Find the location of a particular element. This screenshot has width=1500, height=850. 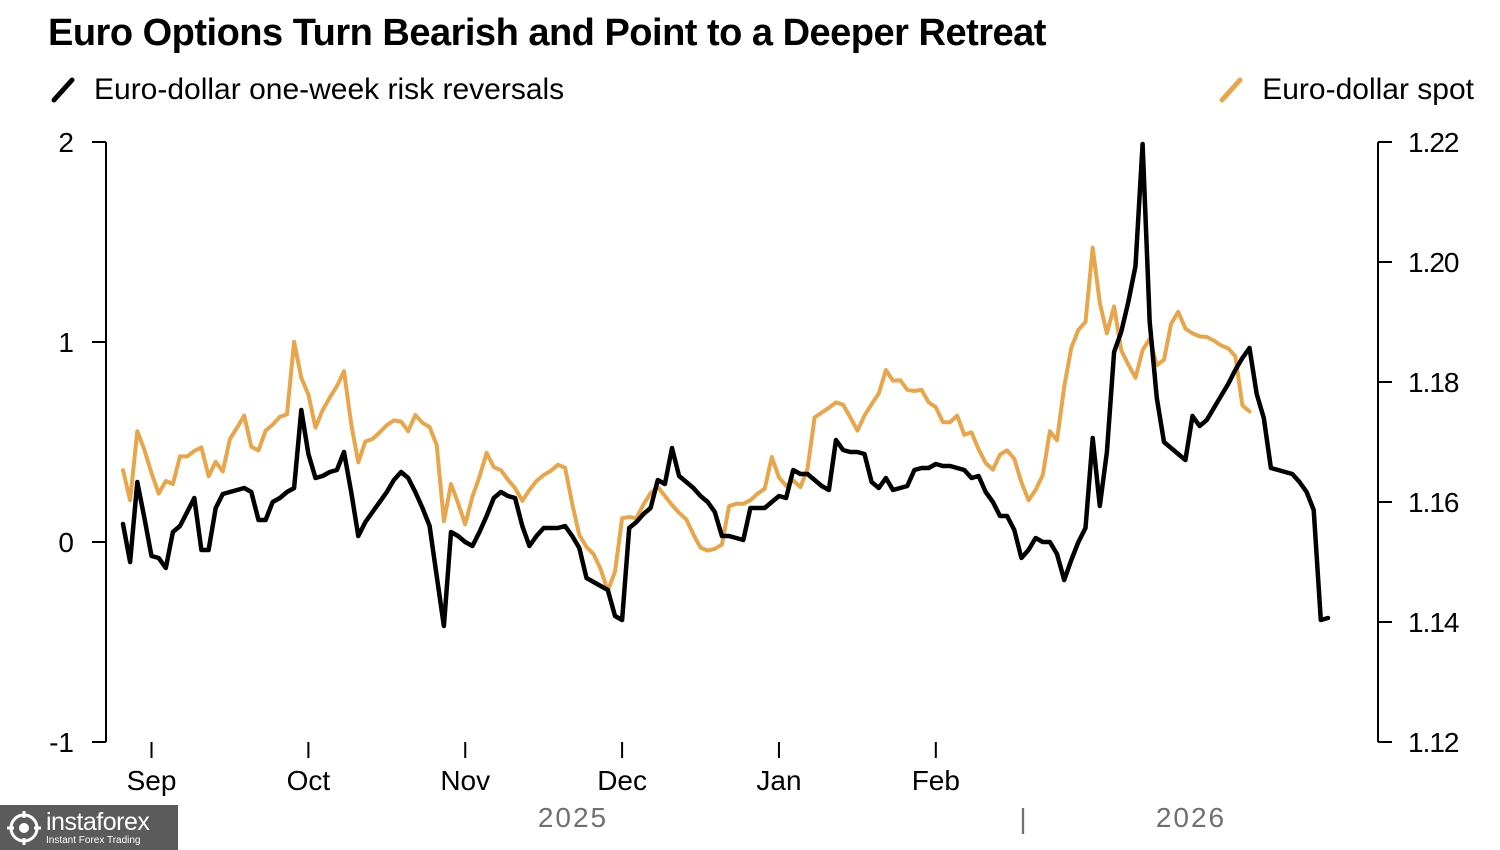

left-axis-tick-label: -1 is located at coordinates (61, 742).